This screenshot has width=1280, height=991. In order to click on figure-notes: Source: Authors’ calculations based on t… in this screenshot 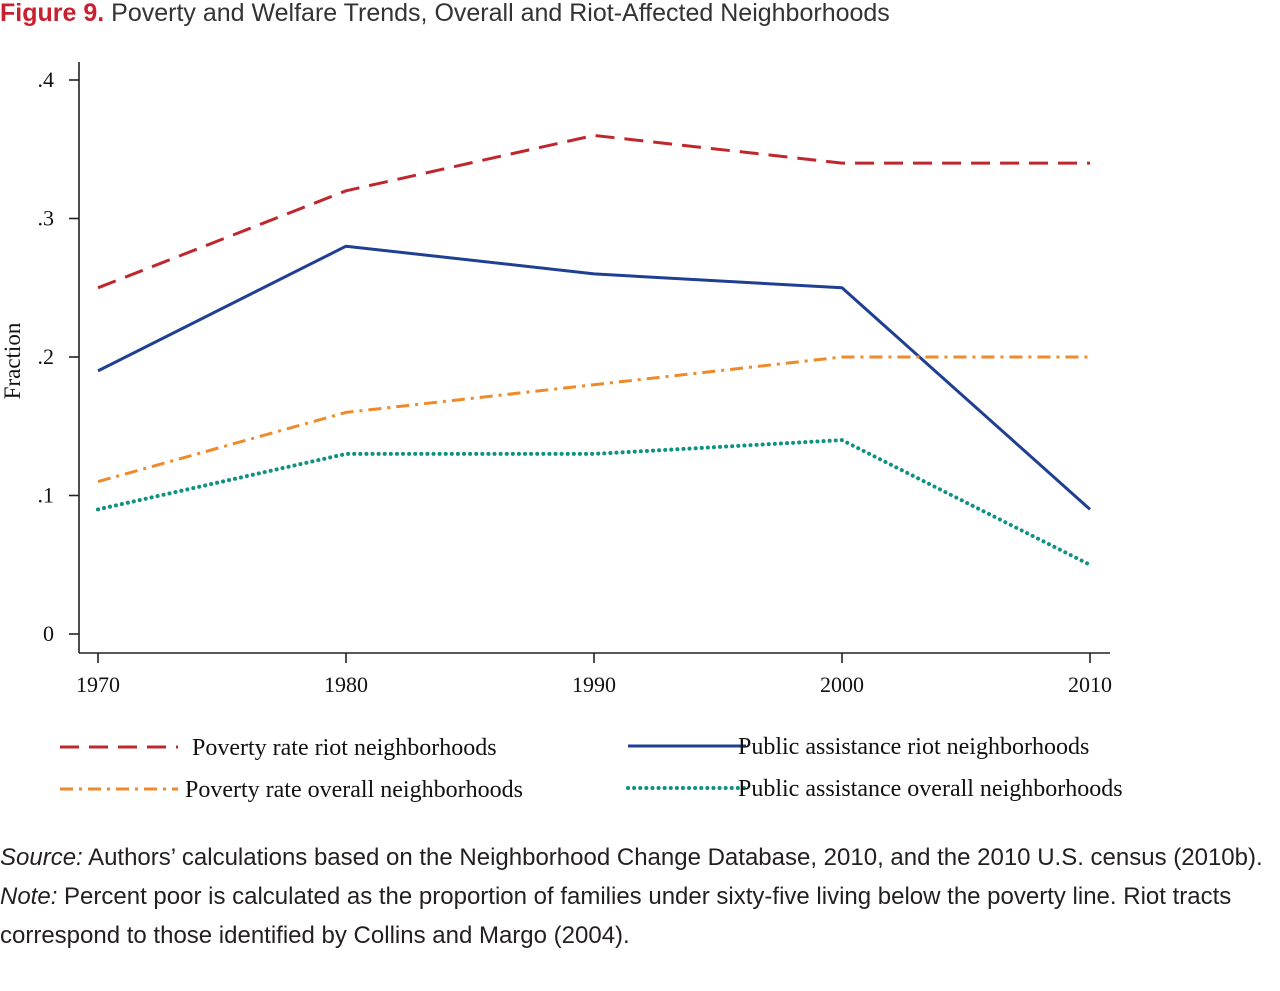, I will do `click(640, 896)`.